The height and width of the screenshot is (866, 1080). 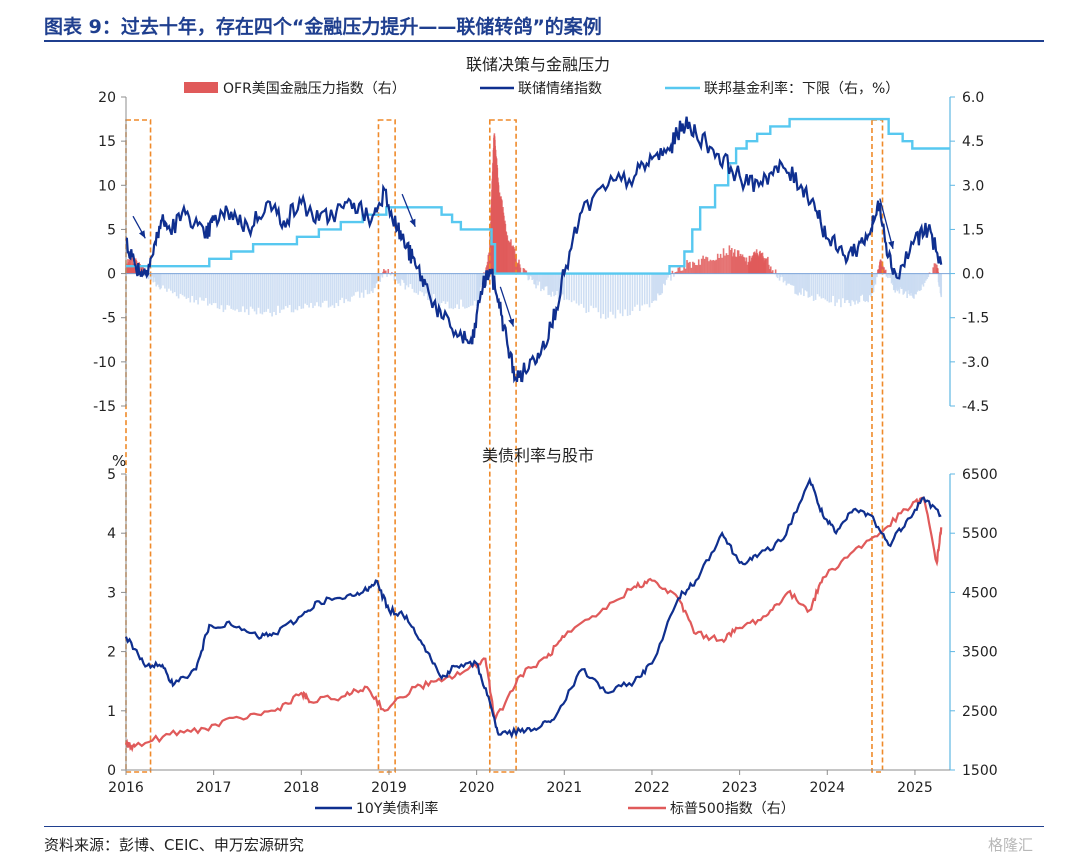 What do you see at coordinates (560, 89) in the screenshot?
I see `legend-label-sentiment: 联储情绪指数` at bounding box center [560, 89].